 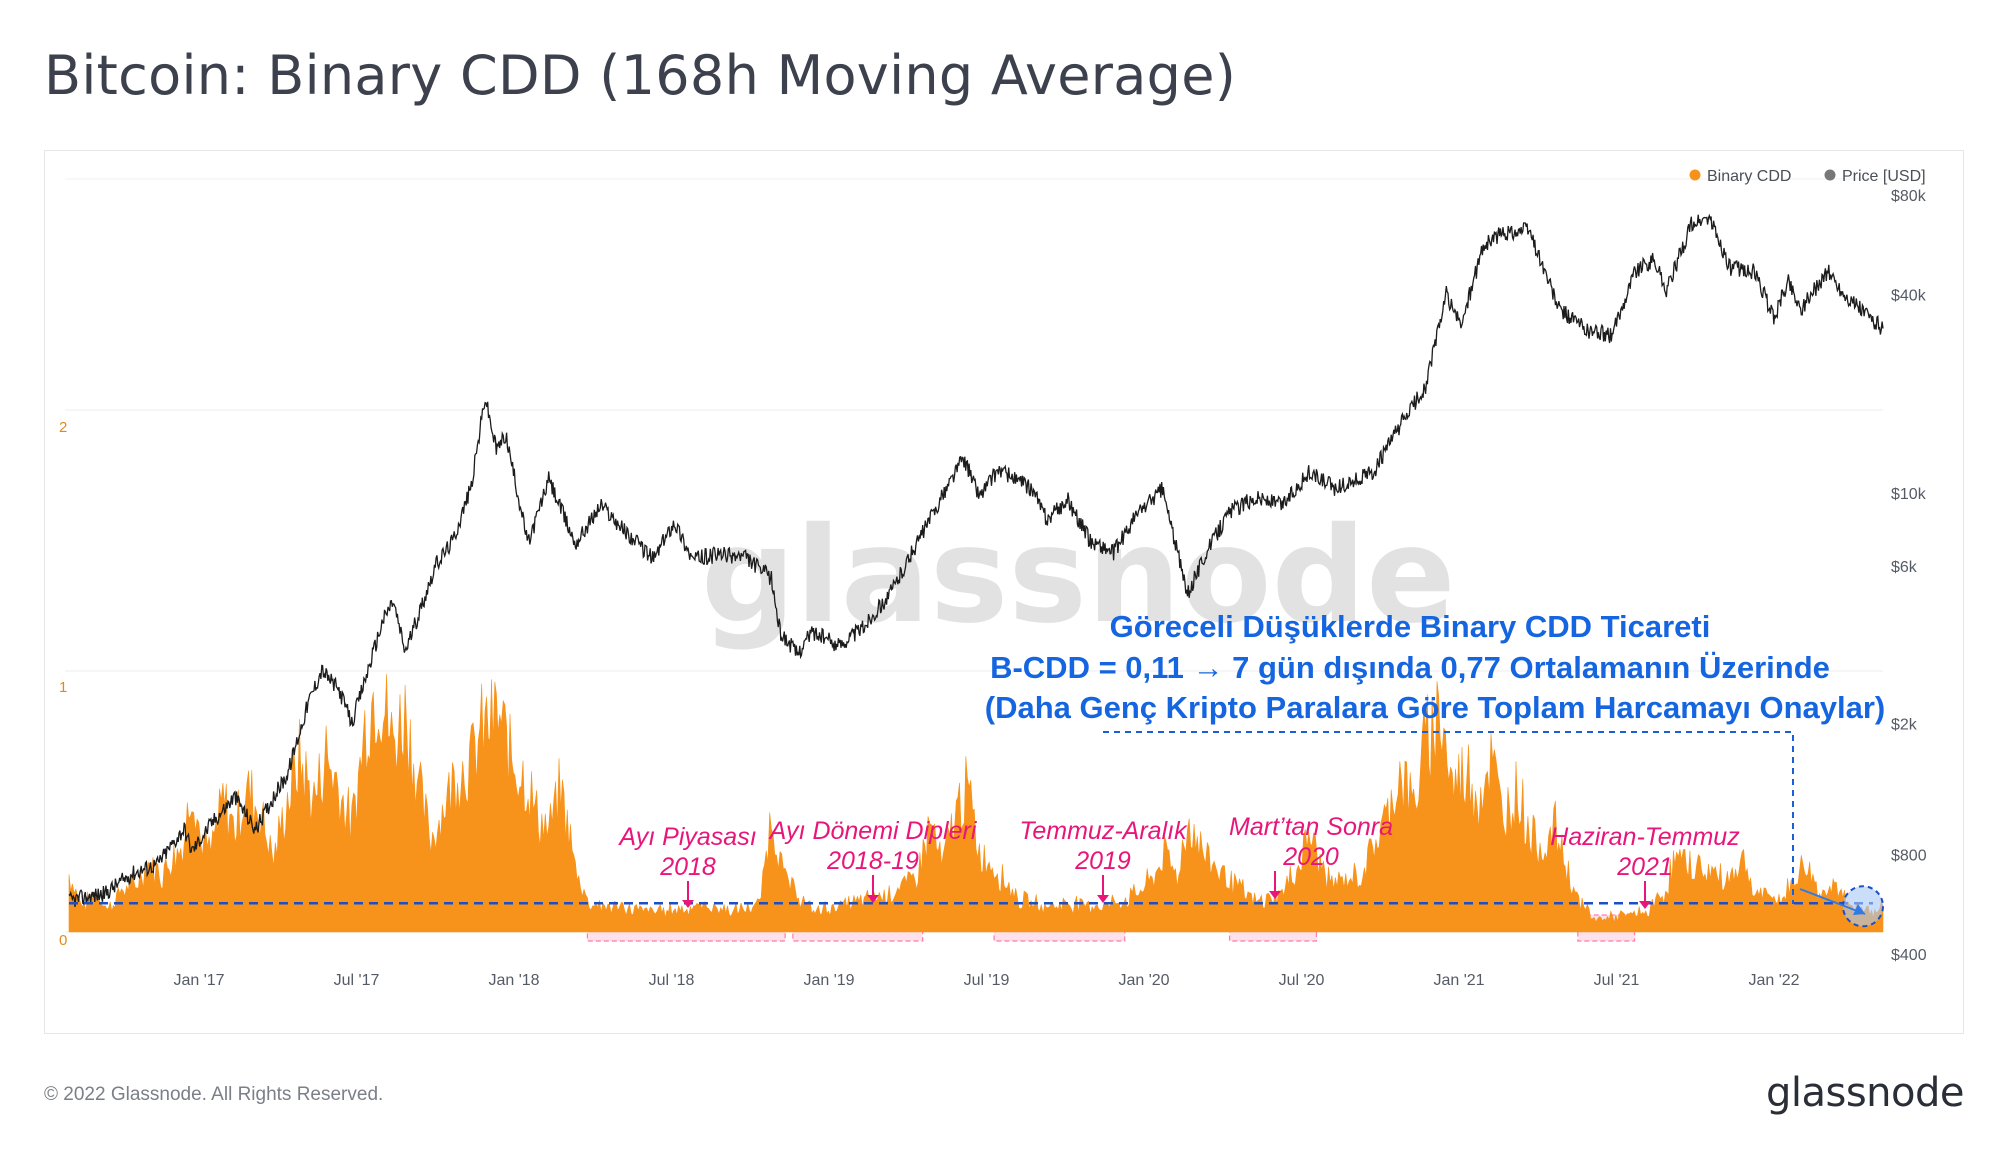 What do you see at coordinates (1302, 980) in the screenshot?
I see `x-tick-7: Jul '20` at bounding box center [1302, 980].